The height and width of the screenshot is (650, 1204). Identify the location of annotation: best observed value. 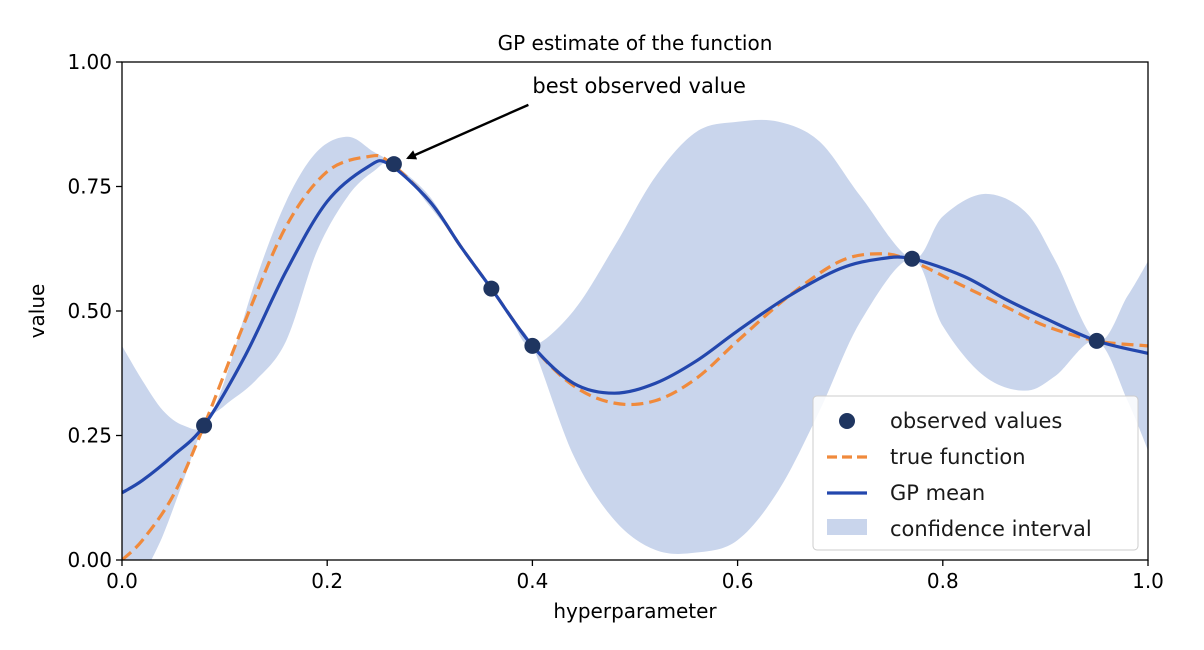
(576, 117).